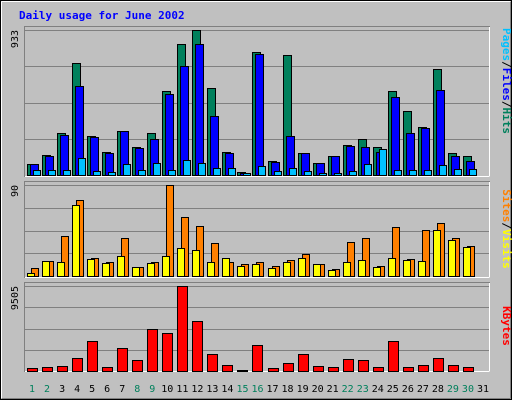 The width and height of the screenshot is (512, 400). I want to click on legend-entry: KBytes, so click(506, 326).